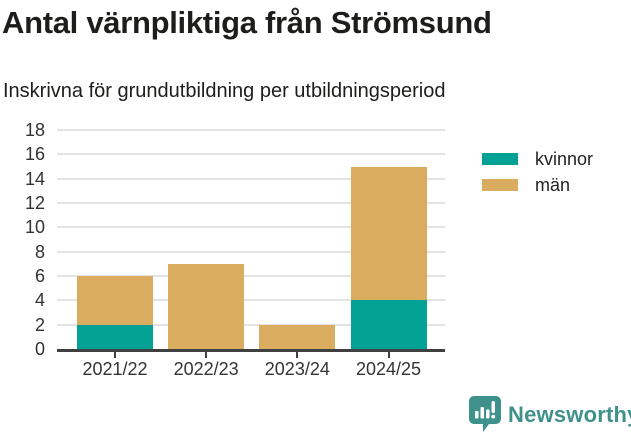  Describe the element at coordinates (251, 227) in the screenshot. I see `gridline-y10` at that location.